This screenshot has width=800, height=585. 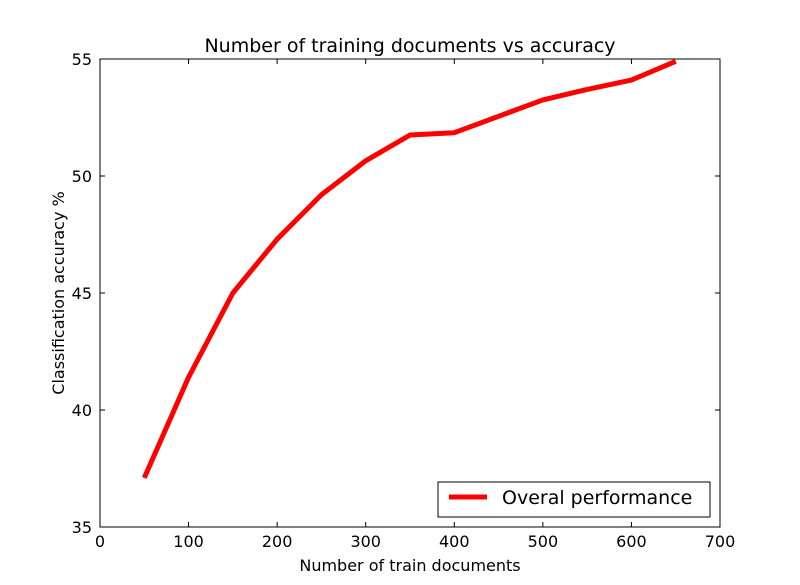 I want to click on y-tick-label: 55, so click(x=82, y=59).